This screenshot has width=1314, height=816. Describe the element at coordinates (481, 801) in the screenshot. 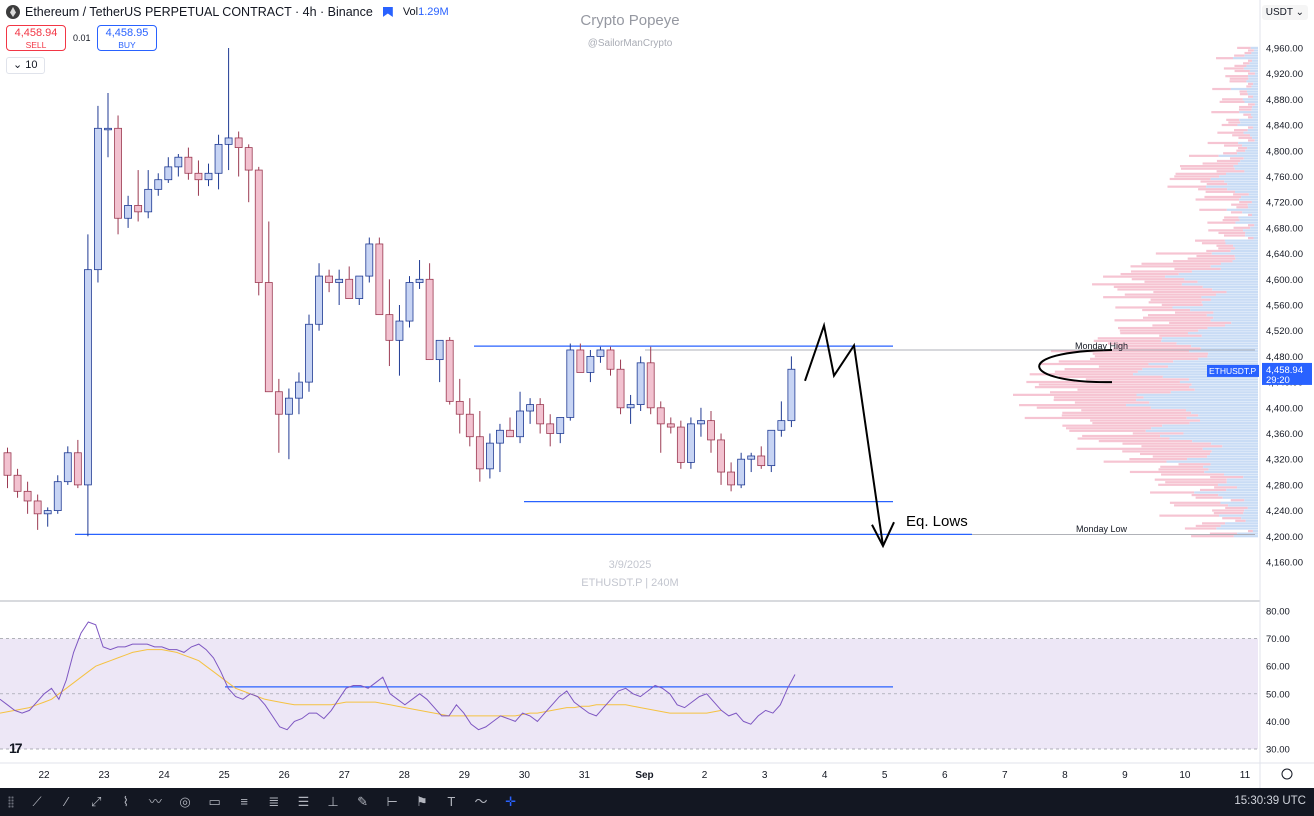

I see `brush-icon: 〜` at that location.